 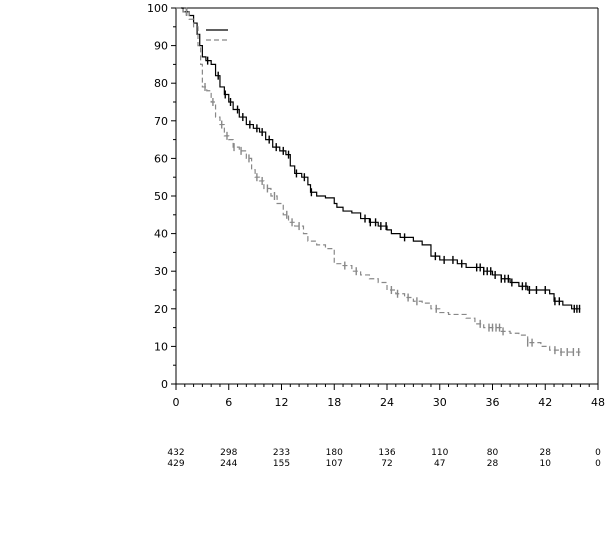 I want to click on y-tick-label: 50, so click(x=161, y=196).